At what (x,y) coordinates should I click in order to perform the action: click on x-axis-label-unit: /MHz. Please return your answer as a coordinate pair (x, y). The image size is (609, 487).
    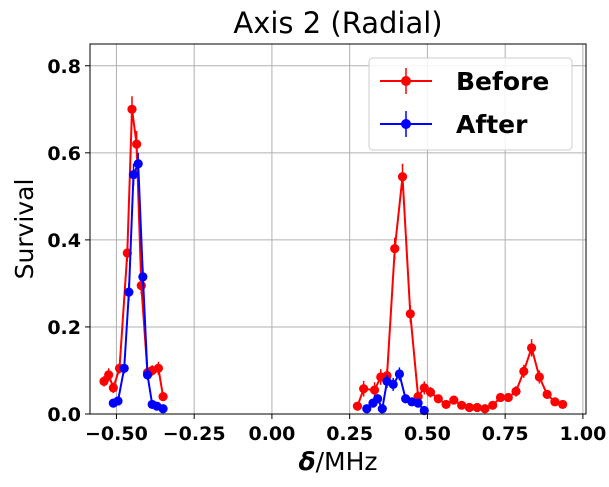
    Looking at the image, I should click on (347, 461).